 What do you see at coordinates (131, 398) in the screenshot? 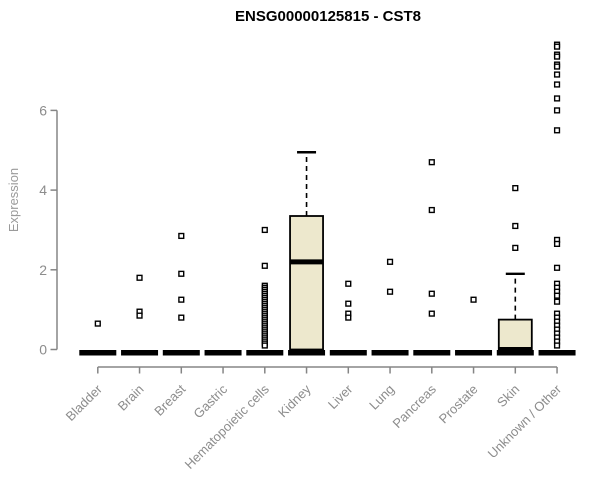
I see `category-label: Brain` at bounding box center [131, 398].